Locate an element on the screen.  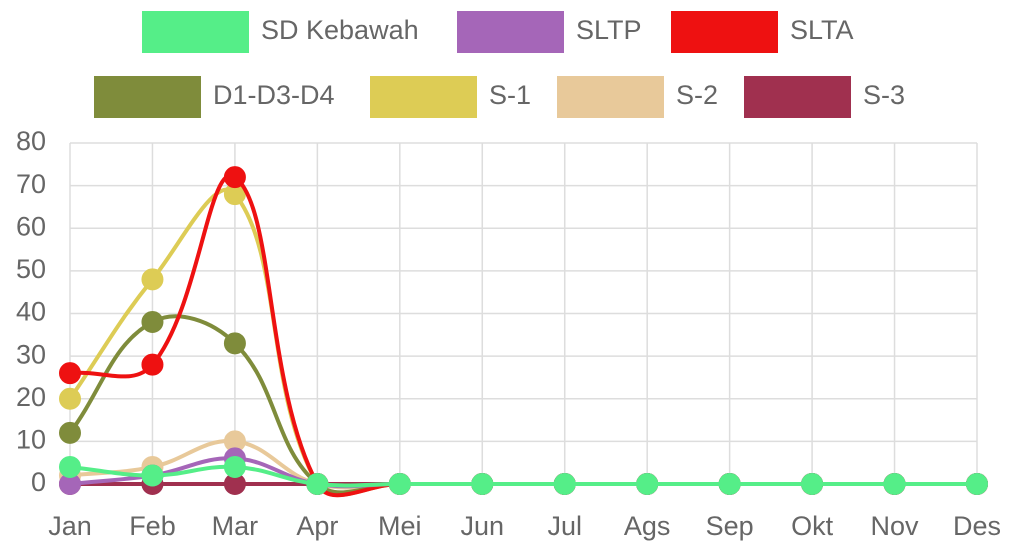
x-tick-label: Jun is located at coordinates (482, 526).